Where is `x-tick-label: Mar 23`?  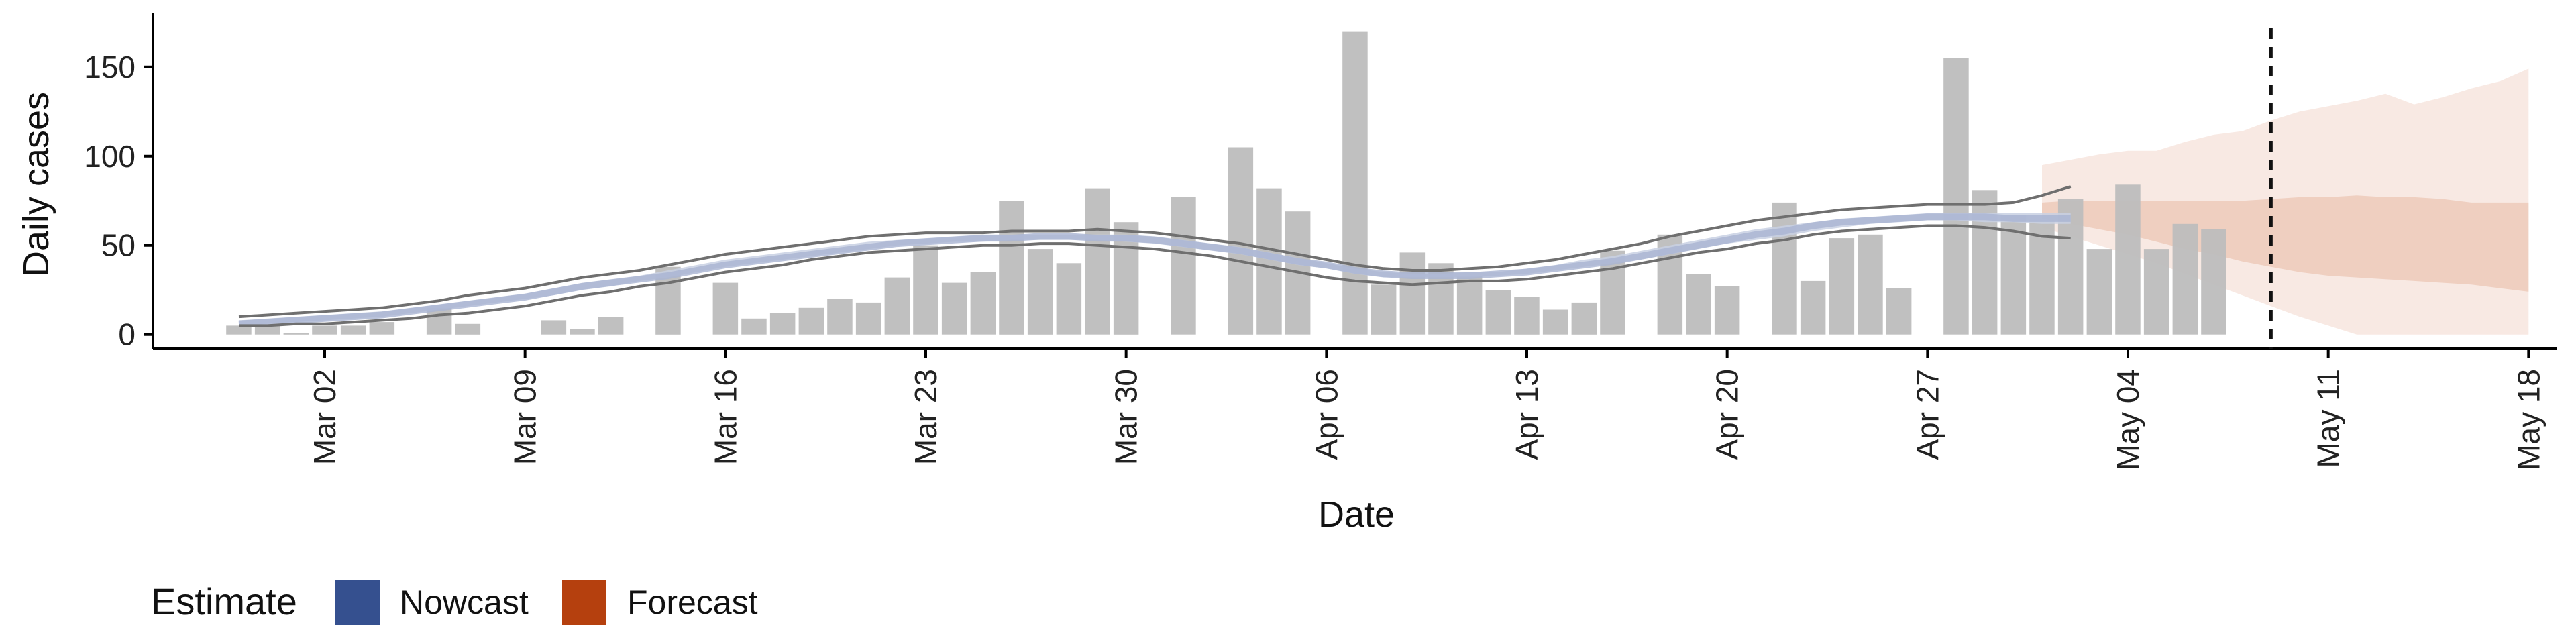 x-tick-label: Mar 23 is located at coordinates (925, 417).